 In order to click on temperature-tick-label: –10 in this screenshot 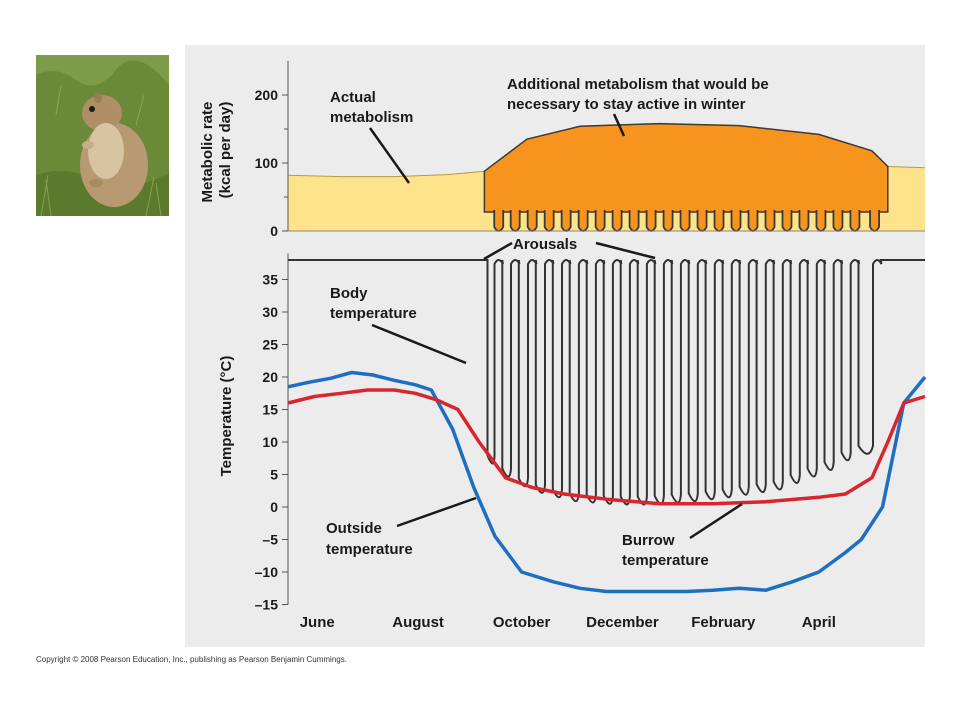, I will do `click(267, 572)`.